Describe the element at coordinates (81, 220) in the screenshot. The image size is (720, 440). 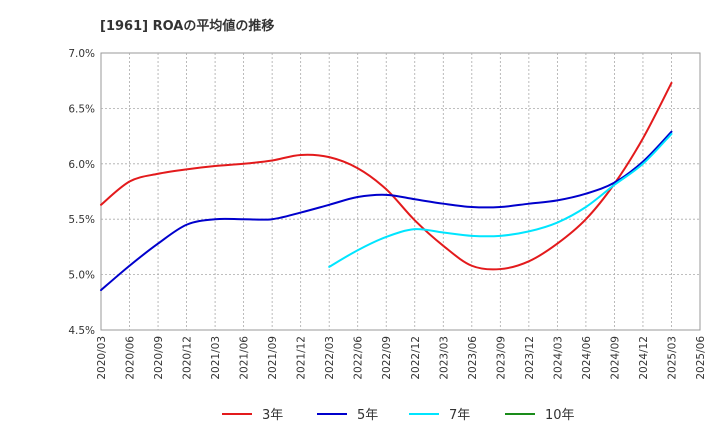
I see `y-tick-label: 5.5%` at that location.